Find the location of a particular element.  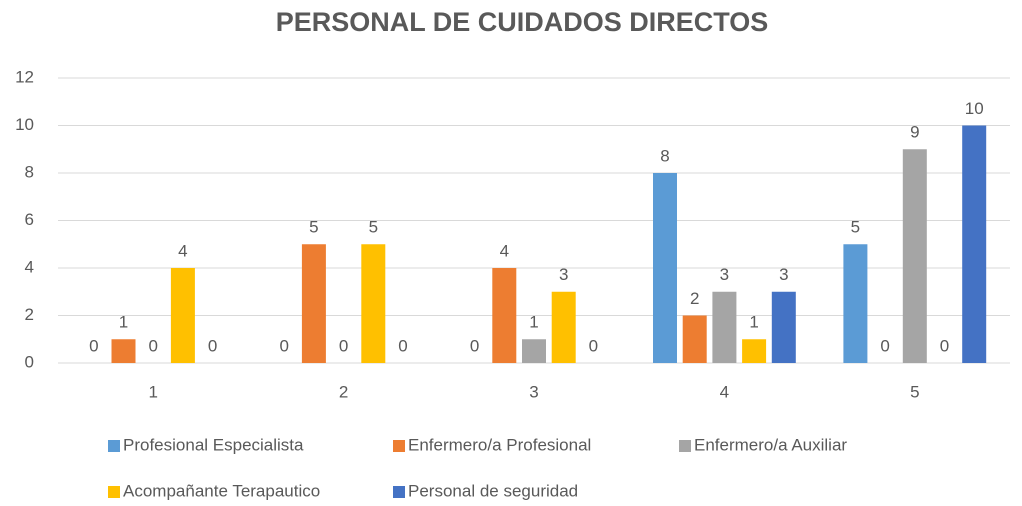

x-tick-label: 2 is located at coordinates (343, 391).